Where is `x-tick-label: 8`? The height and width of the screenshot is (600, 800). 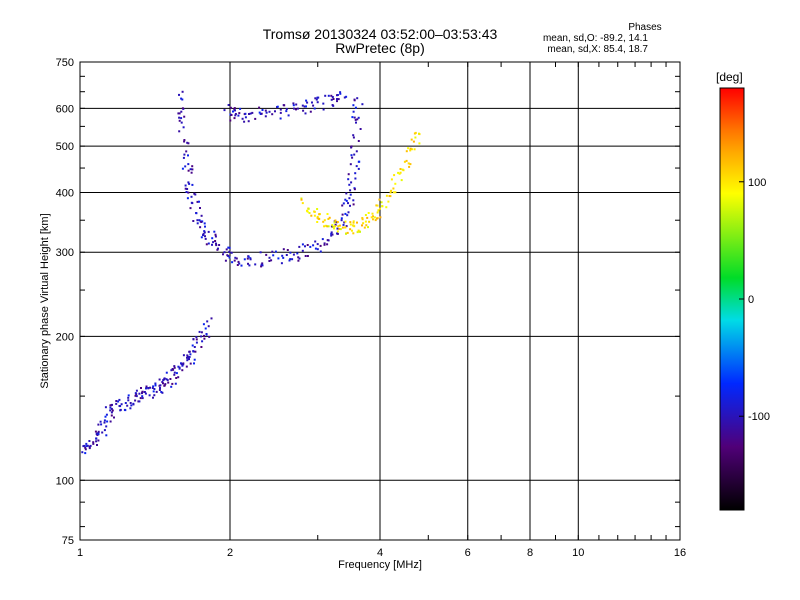
x-tick-label: 8 is located at coordinates (530, 553).